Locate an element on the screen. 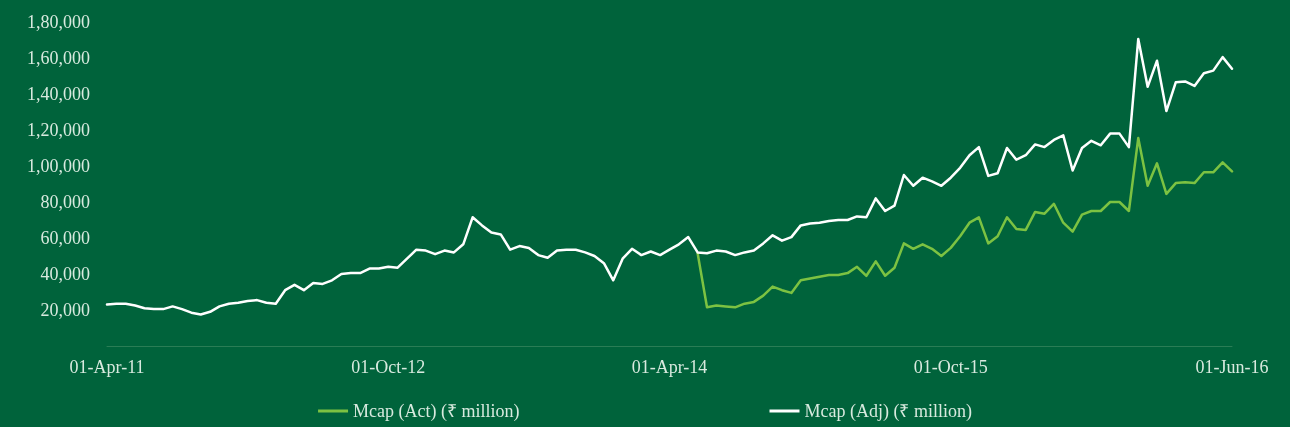  y-tick-label: 60,000 is located at coordinates (65, 238).